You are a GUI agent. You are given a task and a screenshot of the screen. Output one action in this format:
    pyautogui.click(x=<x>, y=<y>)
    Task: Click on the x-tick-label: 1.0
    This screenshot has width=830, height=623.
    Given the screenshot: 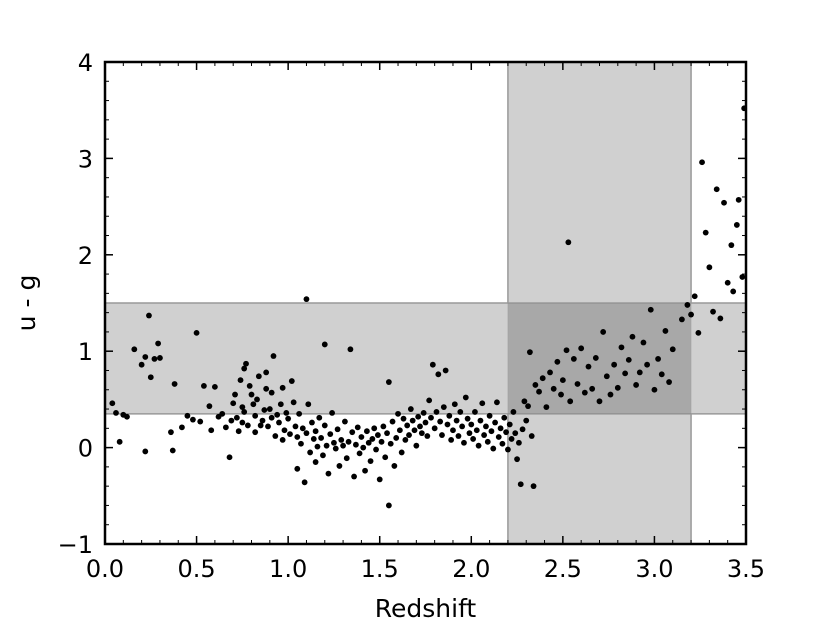 What is the action you would take?
    pyautogui.click(x=288, y=569)
    